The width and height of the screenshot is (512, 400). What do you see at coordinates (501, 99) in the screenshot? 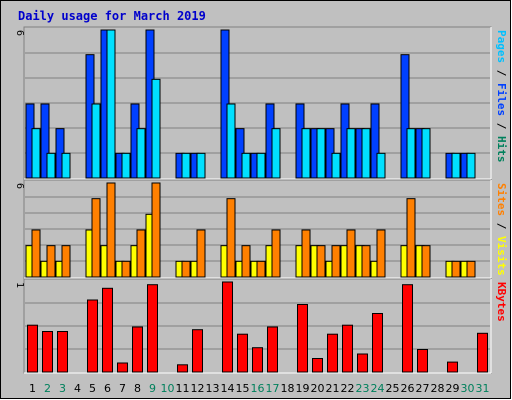
I see `legend-part: Files` at bounding box center [501, 99].